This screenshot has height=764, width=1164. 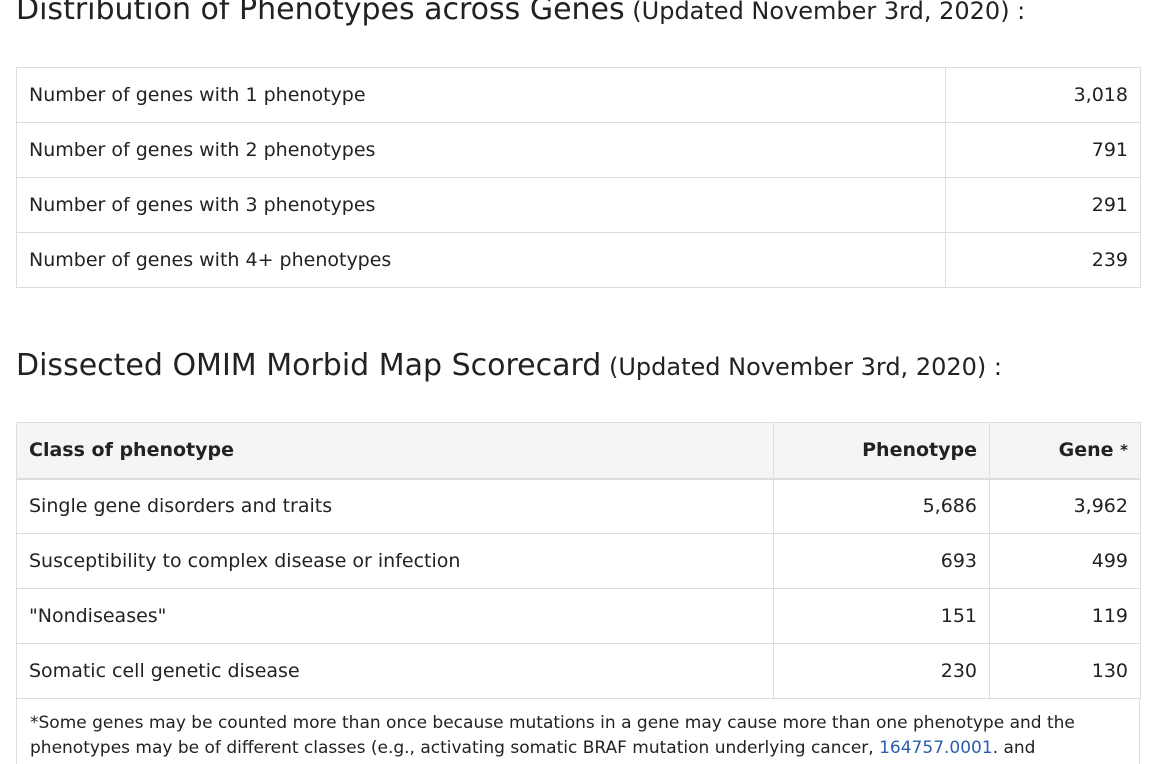 I want to click on row-value: 239, so click(x=1043, y=260).